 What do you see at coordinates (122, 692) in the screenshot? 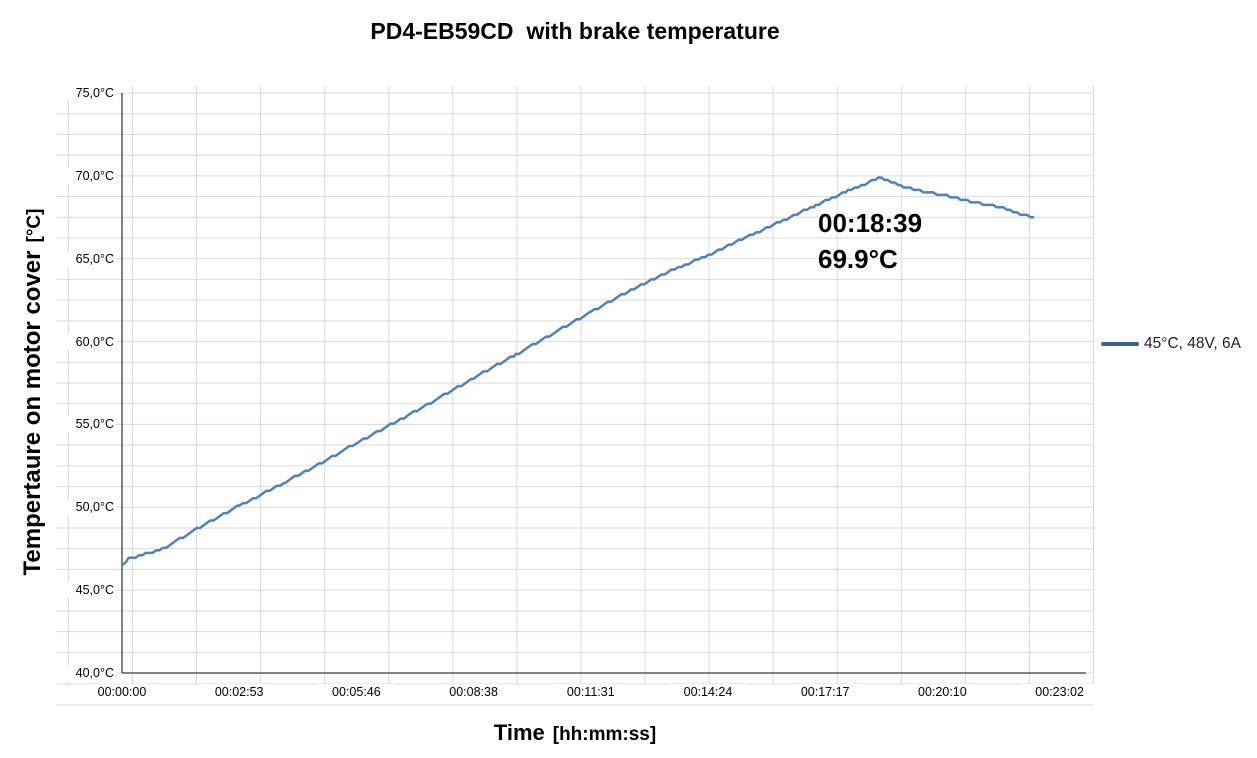
I see `x-axis-tick-label: 00:00:00` at bounding box center [122, 692].